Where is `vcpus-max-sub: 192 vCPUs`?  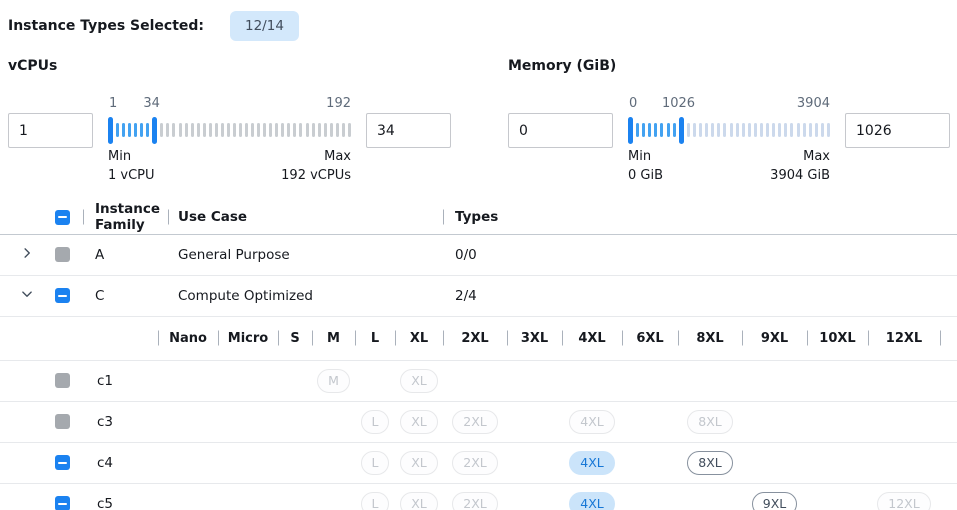
vcpus-max-sub: 192 vCPUs is located at coordinates (316, 175).